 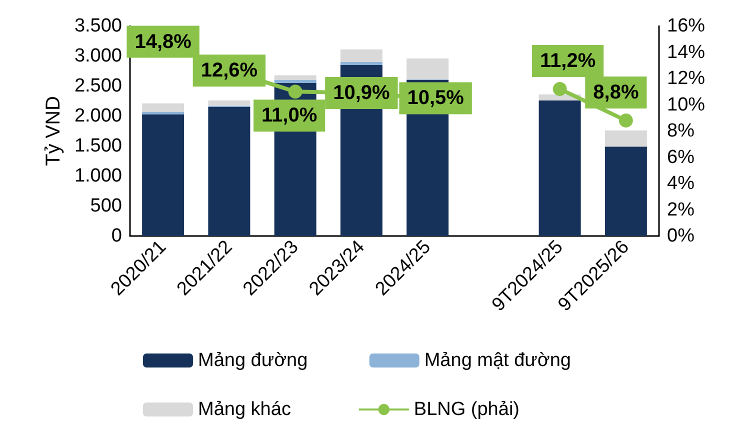 What do you see at coordinates (480, 409) in the screenshot?
I see `legend-label: BLNG (phải)` at bounding box center [480, 409].